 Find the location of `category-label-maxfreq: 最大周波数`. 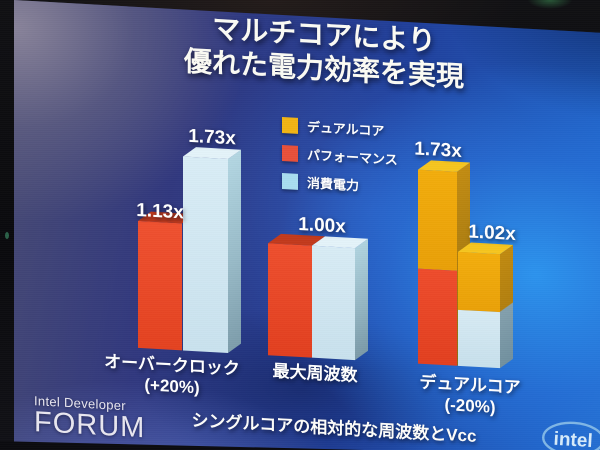

category-label-maxfreq: 最大周波数 is located at coordinates (315, 373).